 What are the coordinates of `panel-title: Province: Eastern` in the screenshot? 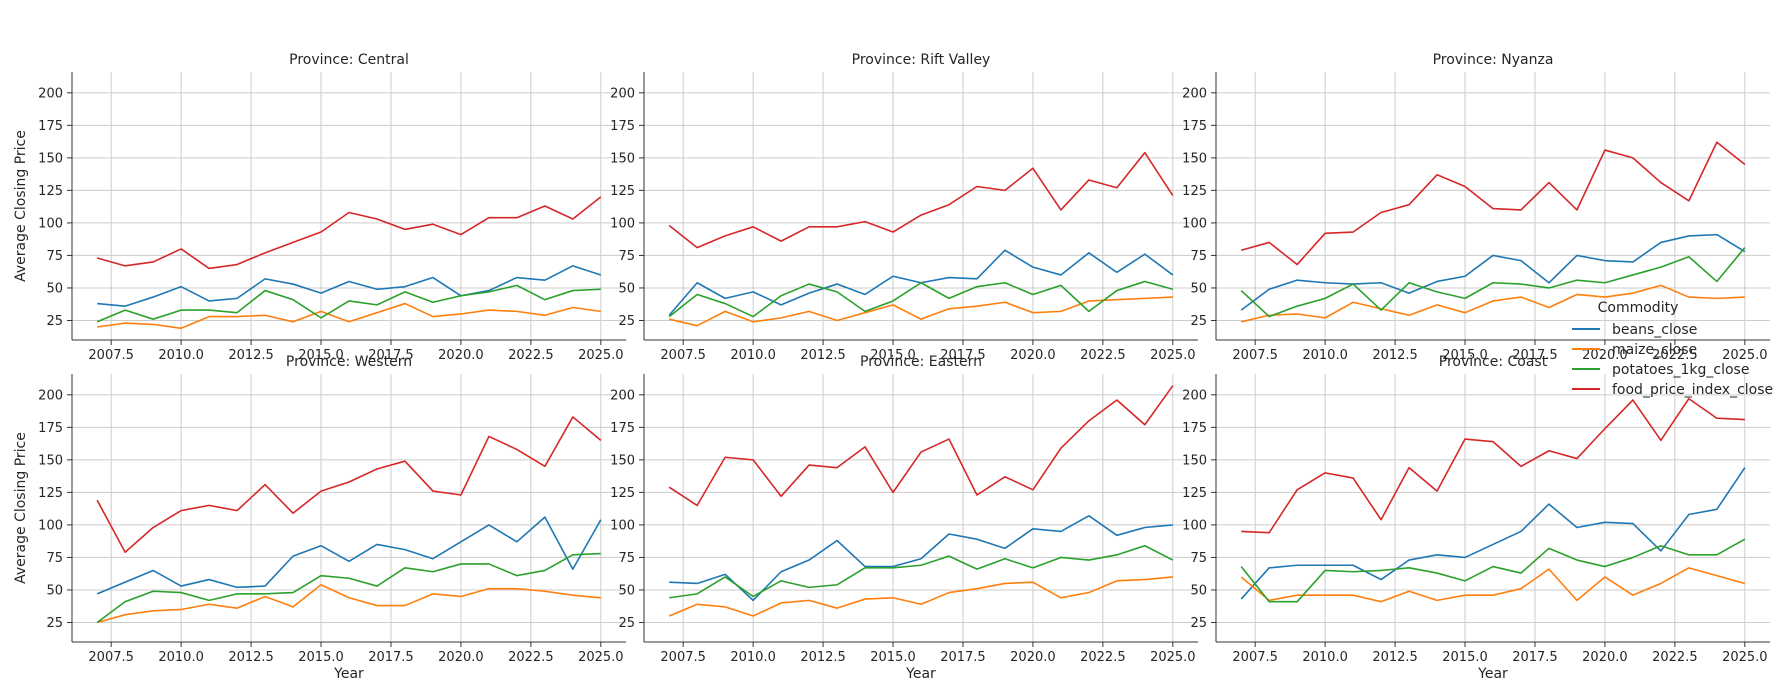 It's located at (921, 362).